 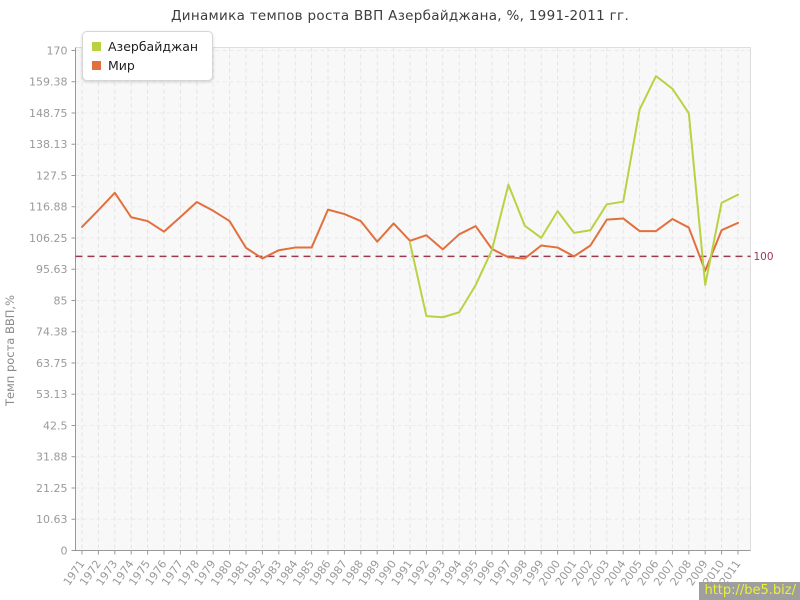 What do you see at coordinates (52, 363) in the screenshot?
I see `y-tick-label: 63.75` at bounding box center [52, 363].